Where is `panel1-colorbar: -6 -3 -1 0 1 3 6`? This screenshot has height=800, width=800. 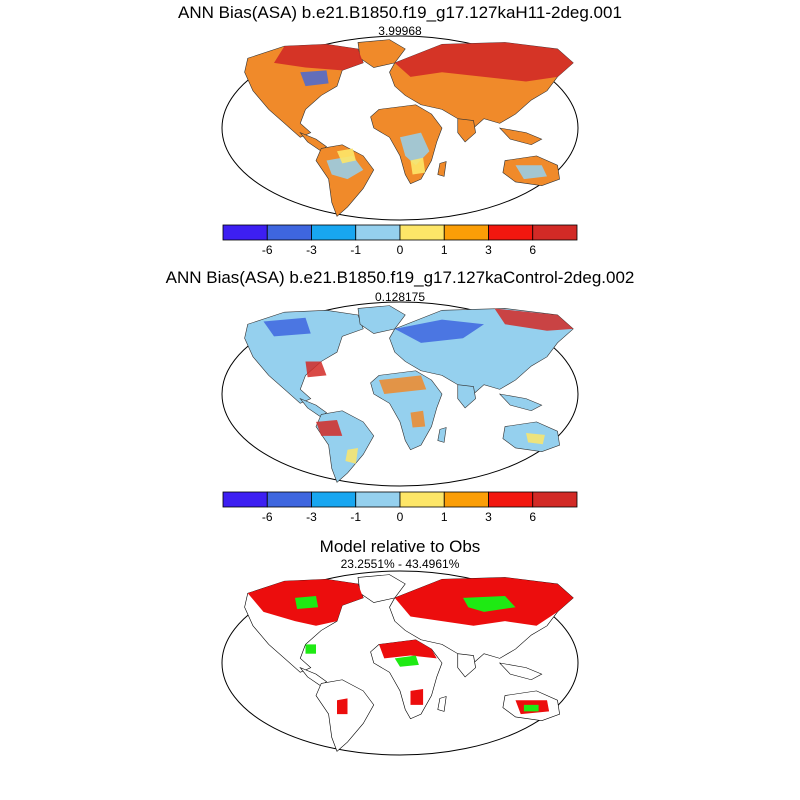
panel1-colorbar: -6 -3 -1 0 1 3 6 is located at coordinates (400, 240).